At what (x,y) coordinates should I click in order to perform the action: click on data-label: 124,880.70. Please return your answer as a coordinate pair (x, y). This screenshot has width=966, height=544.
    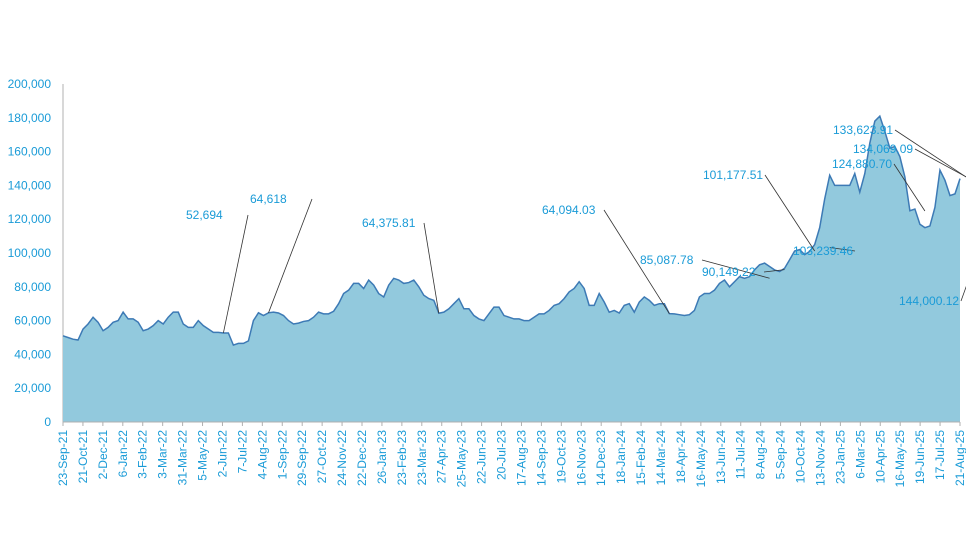
    Looking at the image, I should click on (862, 164).